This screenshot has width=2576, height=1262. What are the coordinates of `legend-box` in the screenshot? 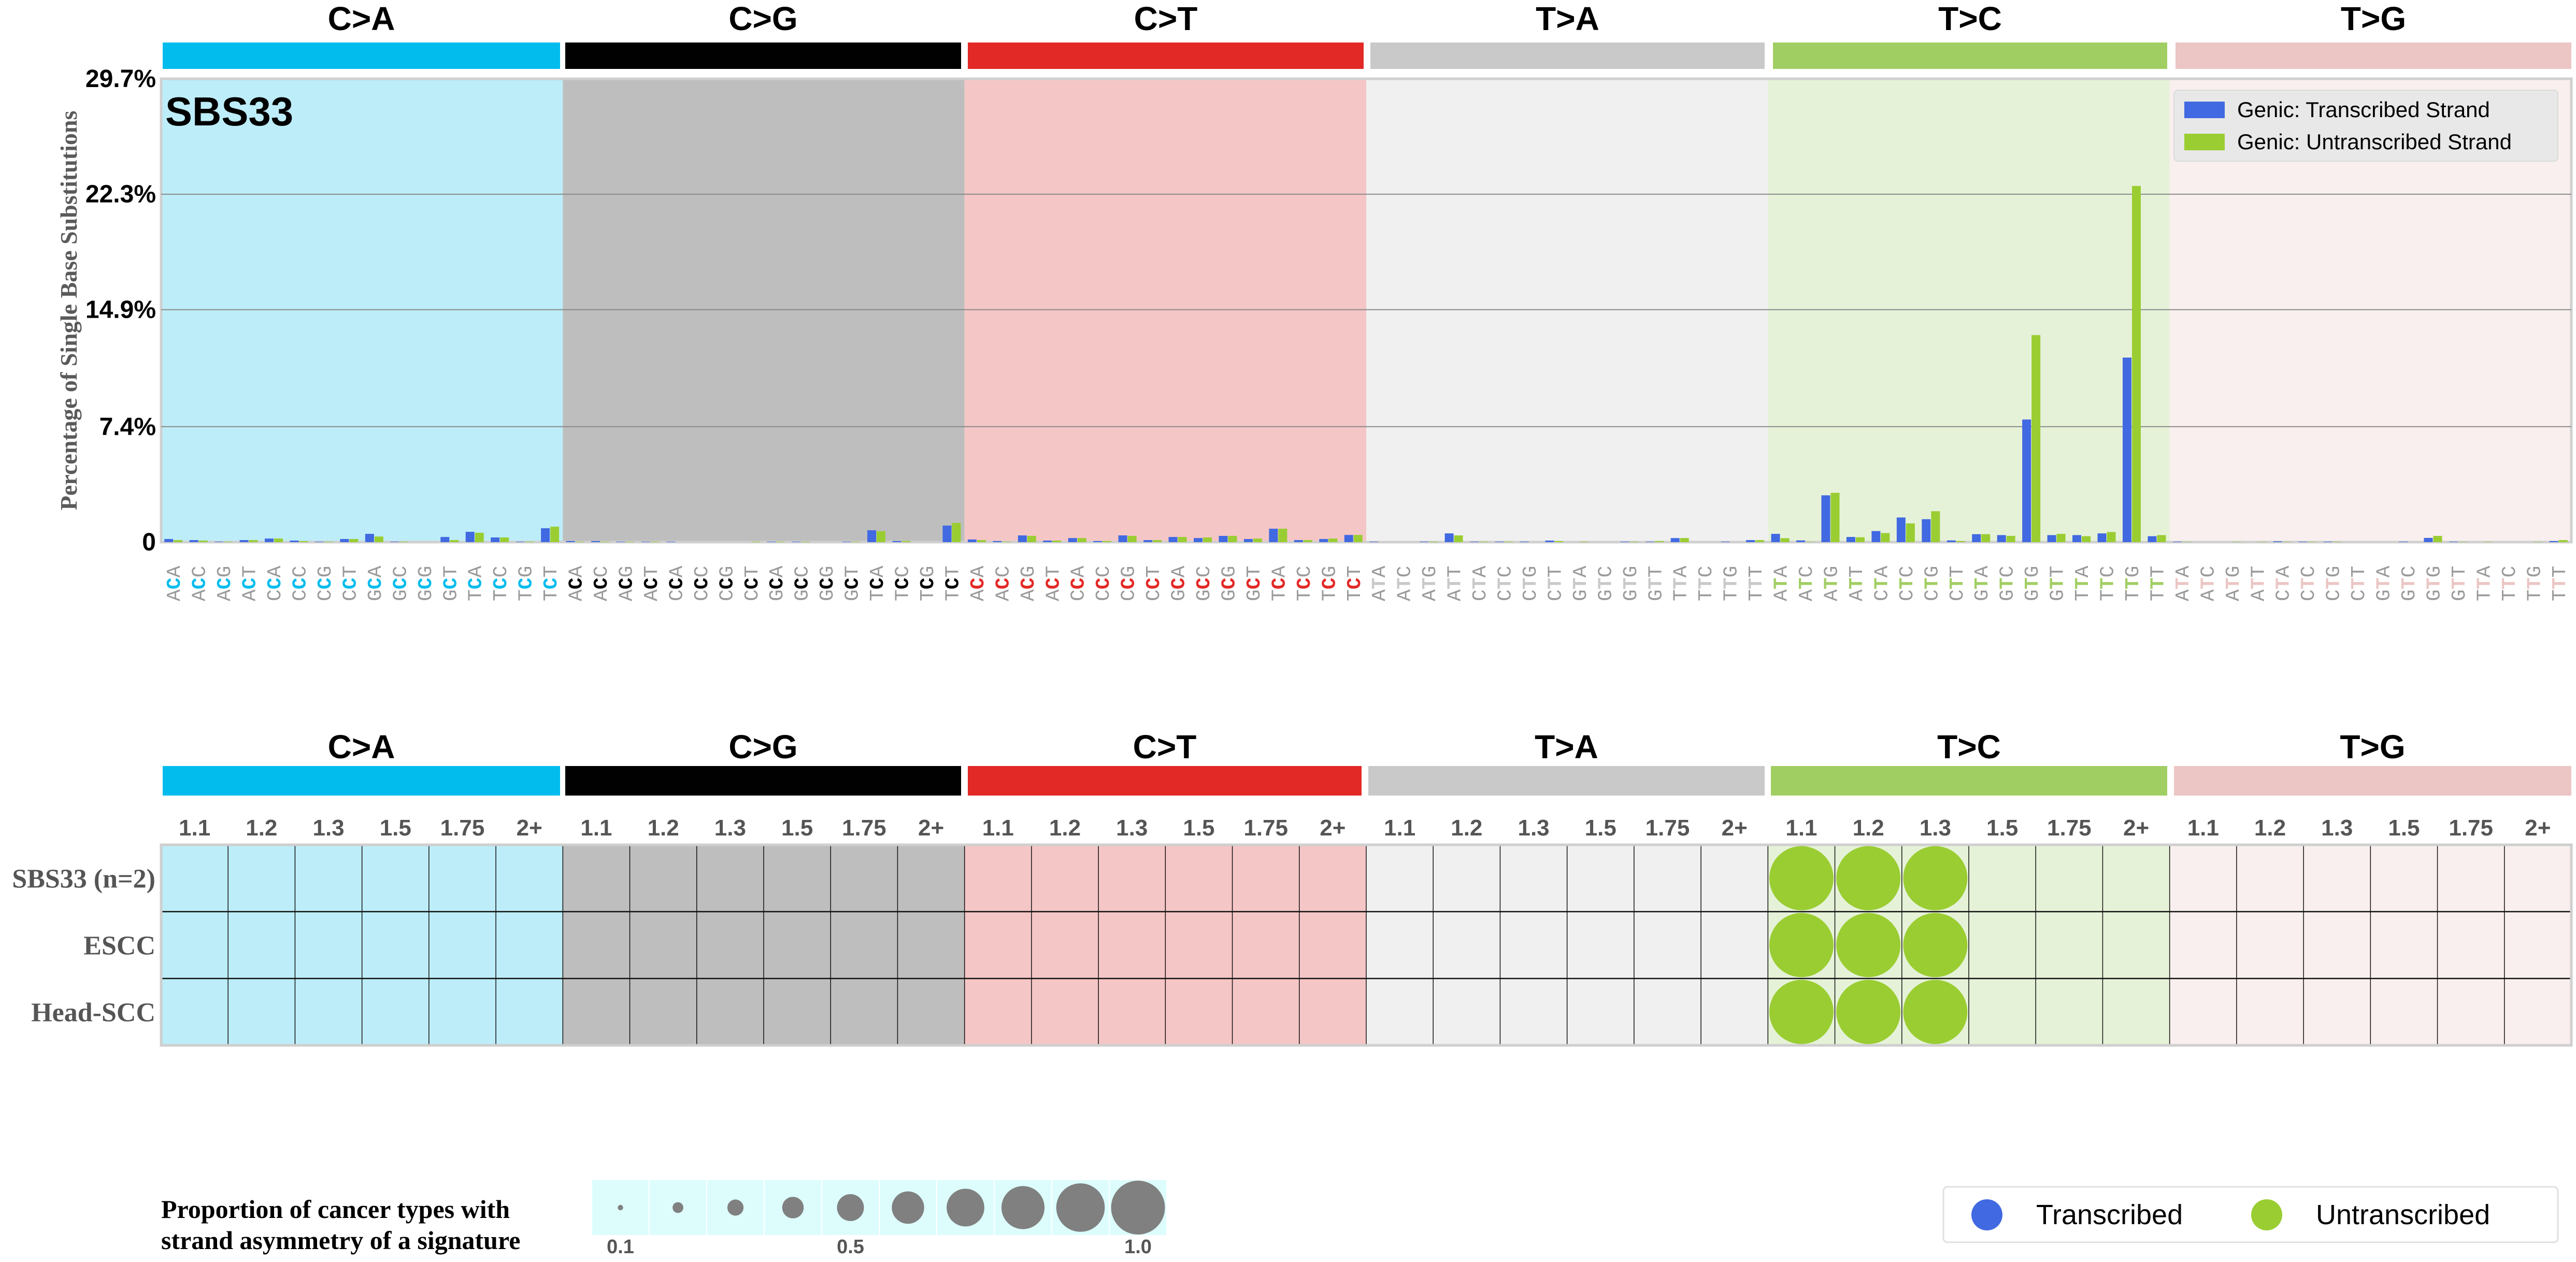 It's located at (2366, 126).